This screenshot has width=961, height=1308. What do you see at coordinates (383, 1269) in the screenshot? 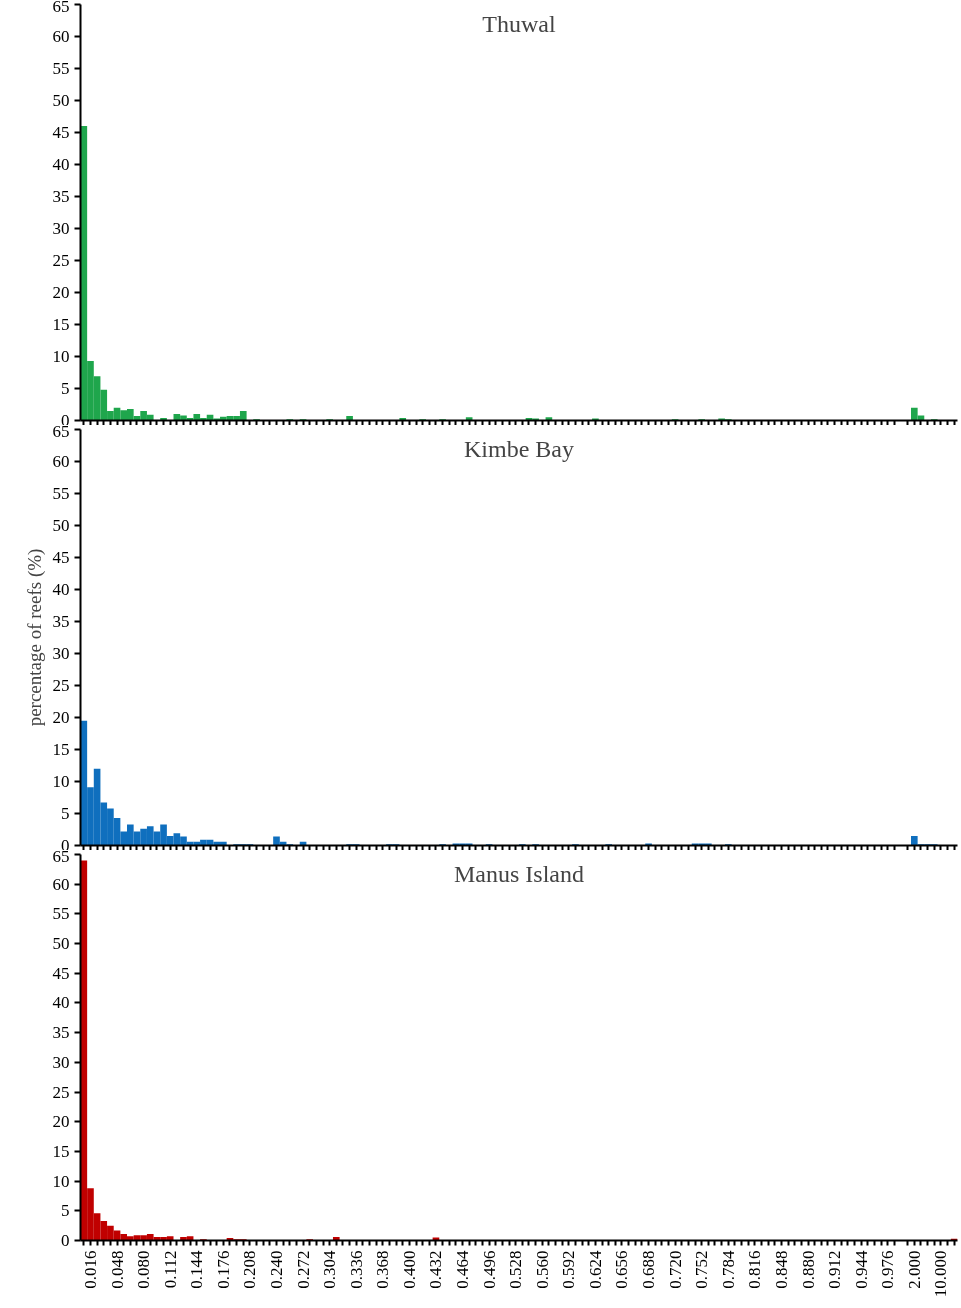
I see `x-tick-label: 0.368` at bounding box center [383, 1269].